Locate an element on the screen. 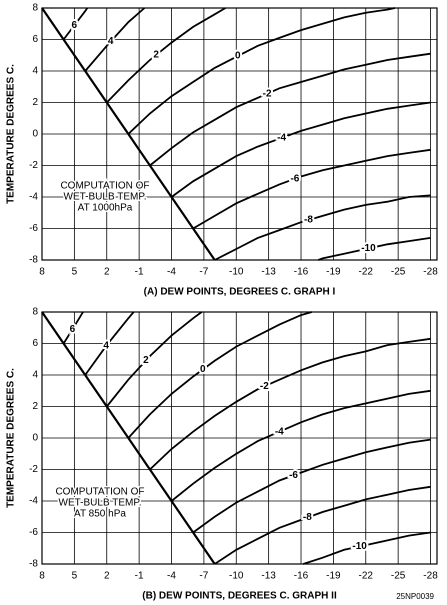 The width and height of the screenshot is (447, 605). x-axis-title: (A) DEW POINTS, DEGREES C. GRAPH I is located at coordinates (240, 292).